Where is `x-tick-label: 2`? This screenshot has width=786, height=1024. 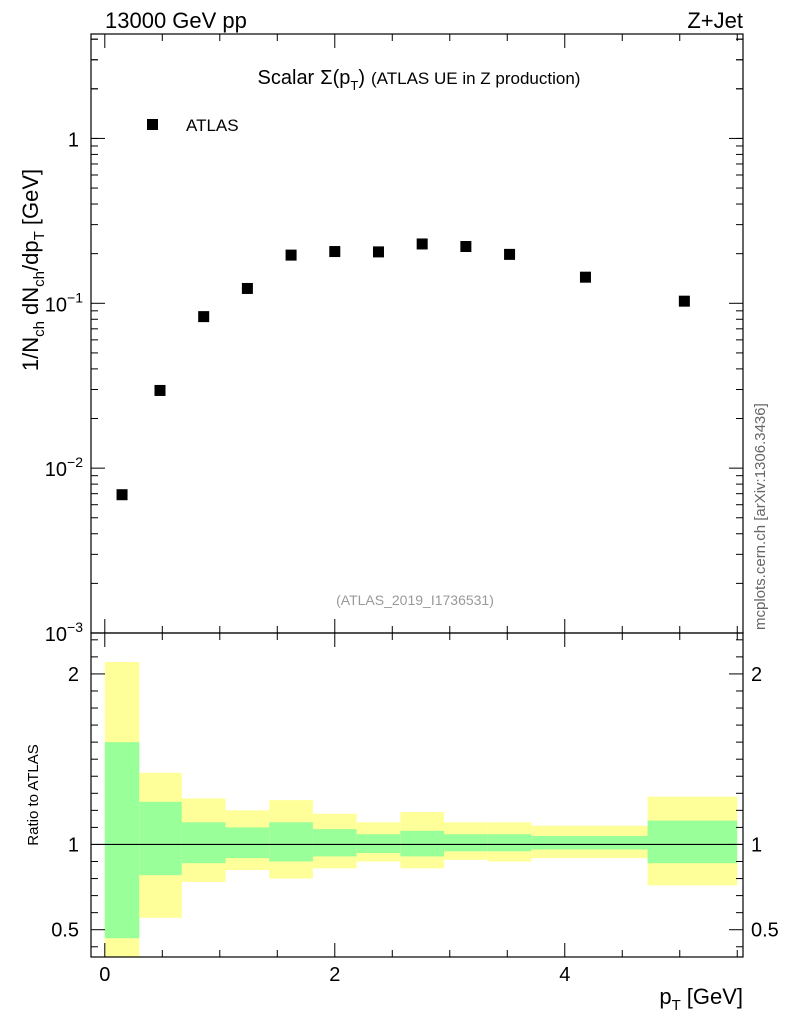
x-tick-label: 2 is located at coordinates (334, 975).